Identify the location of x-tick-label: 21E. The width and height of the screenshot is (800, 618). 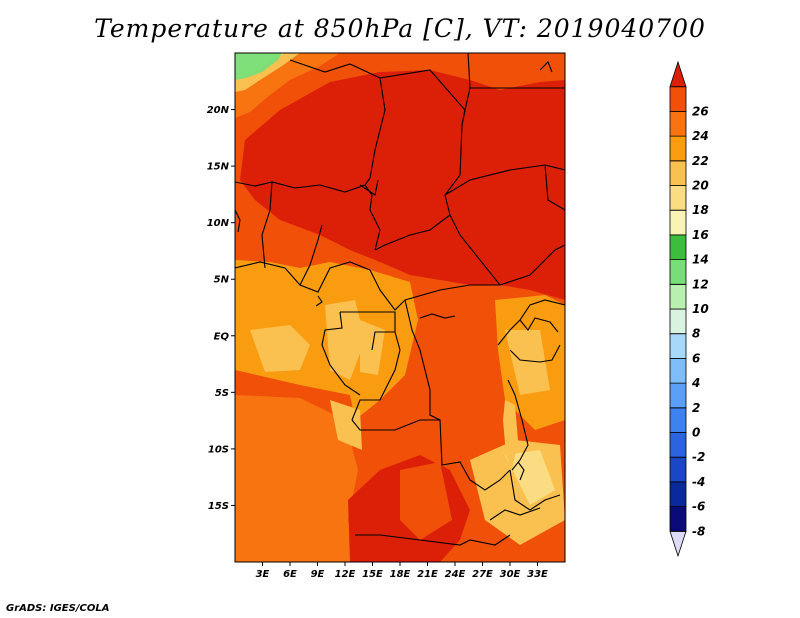
(427, 574).